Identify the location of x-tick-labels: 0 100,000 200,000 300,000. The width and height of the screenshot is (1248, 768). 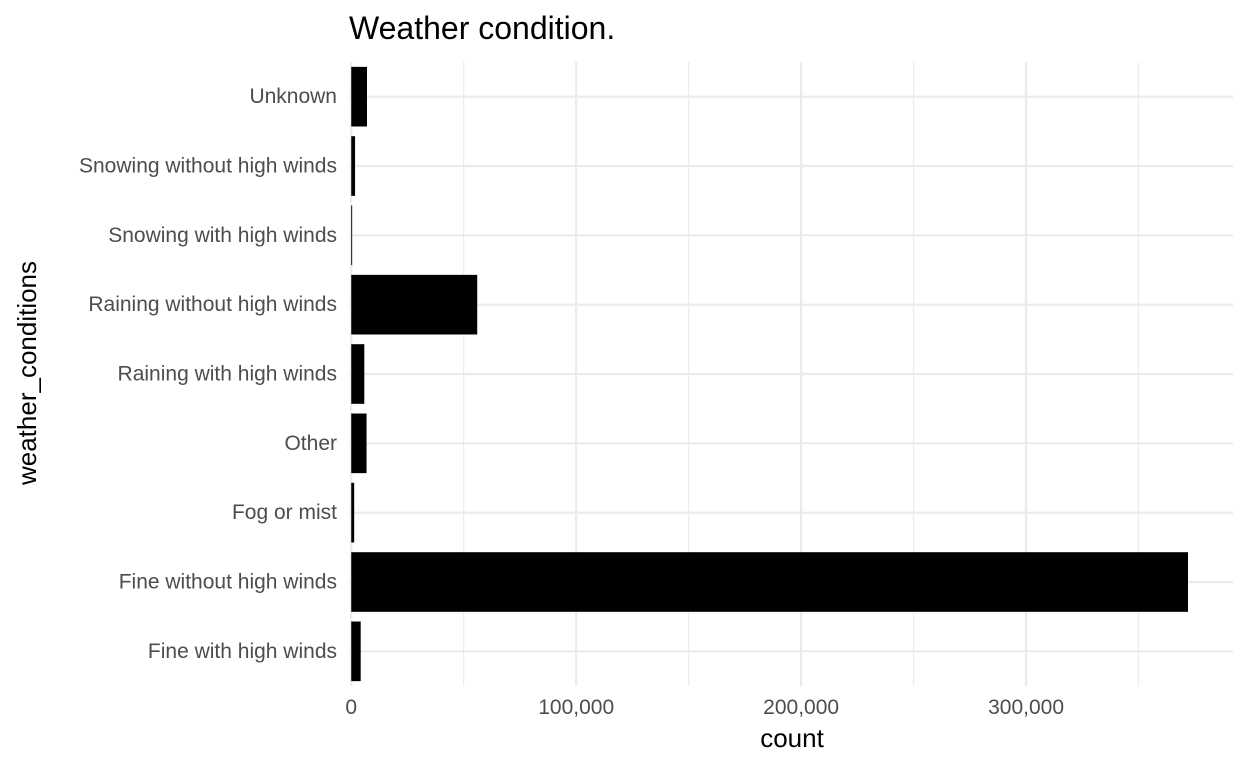
(704, 707).